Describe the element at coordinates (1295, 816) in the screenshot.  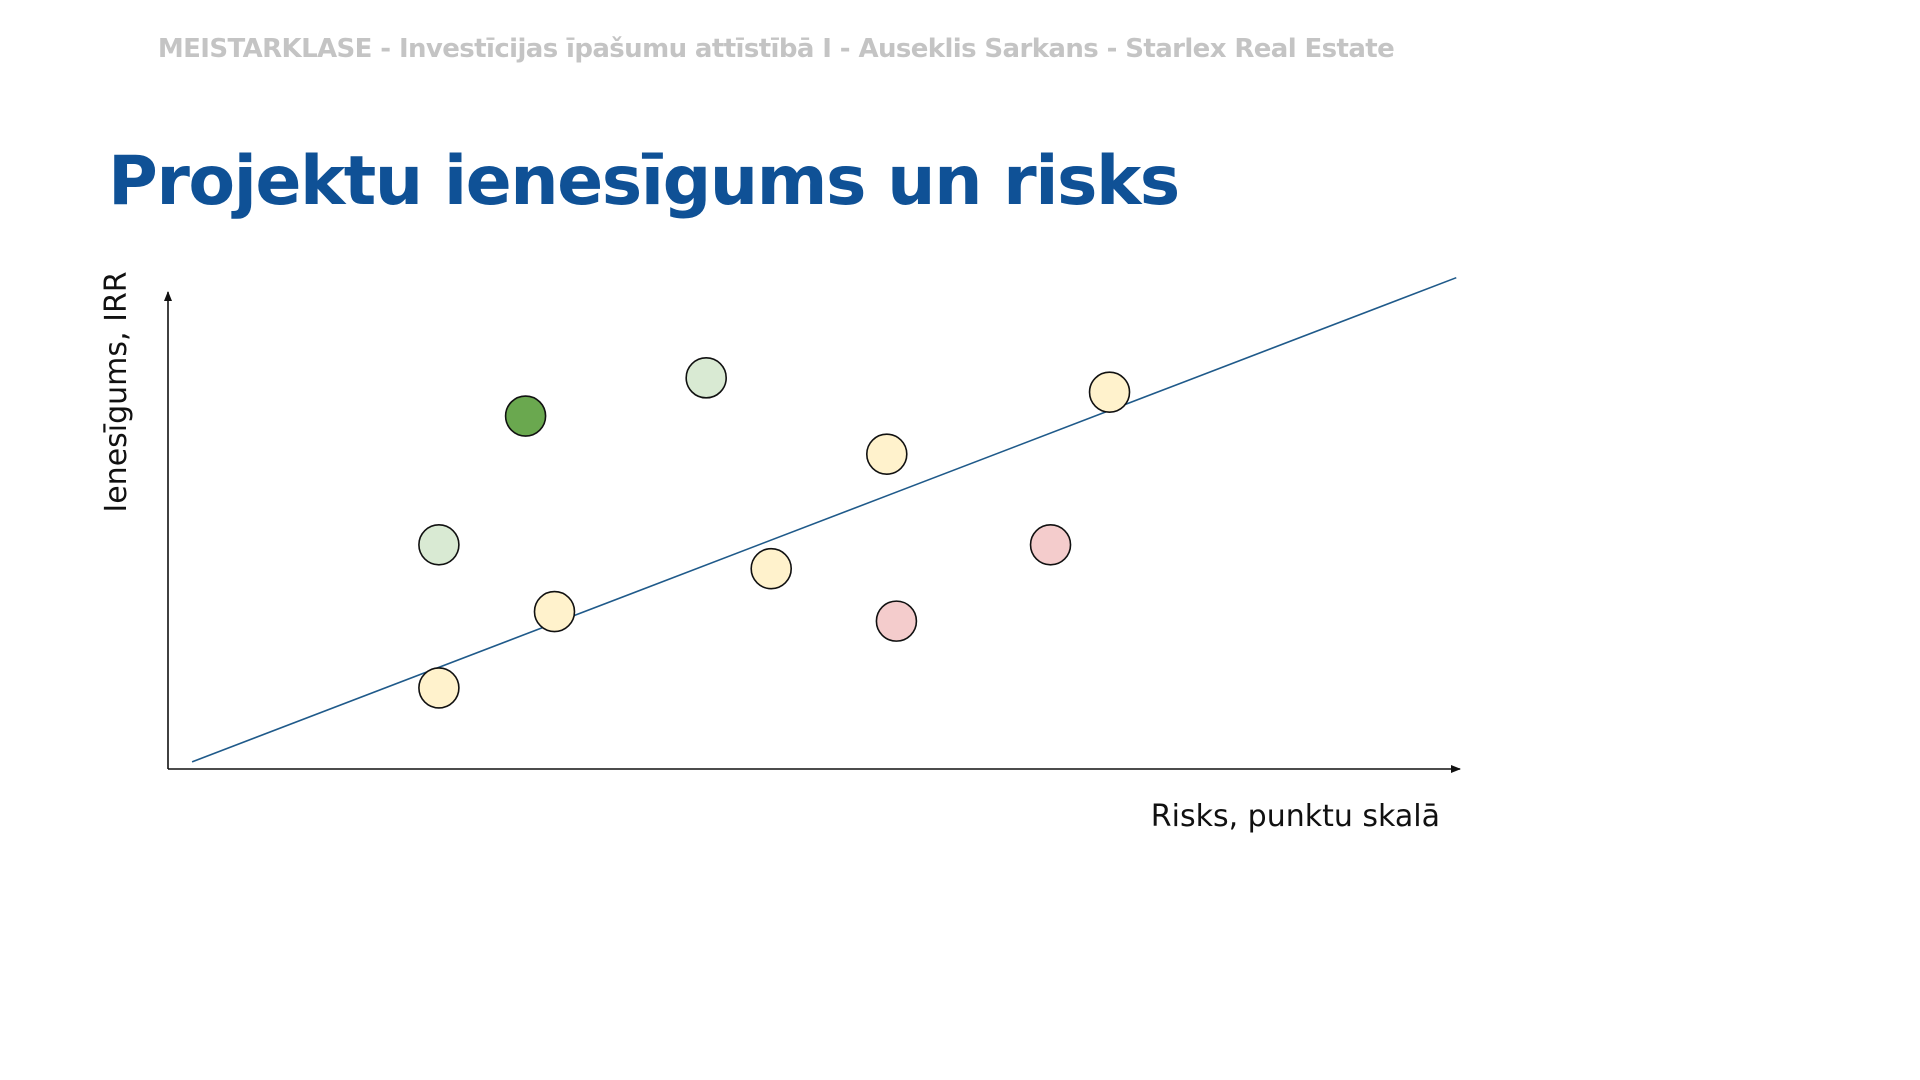
I see `x-axis-label: Risks, punktu skalā` at that location.